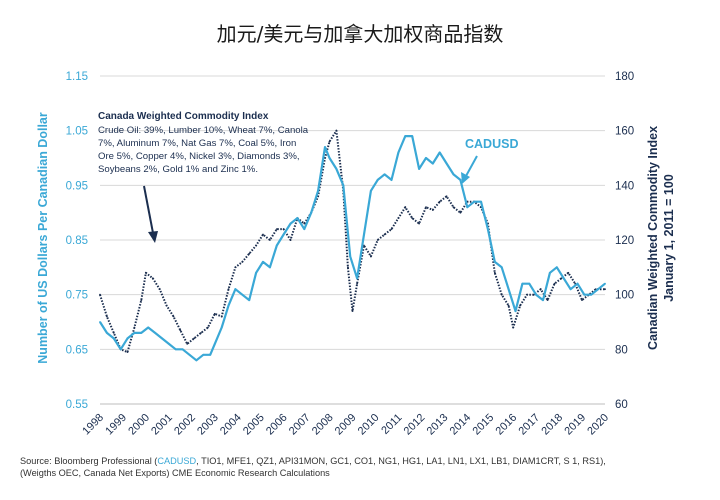 Image resolution: width=720 pixels, height=500 pixels. What do you see at coordinates (369, 425) in the screenshot?
I see `x-tick-label: 2010` at bounding box center [369, 425].